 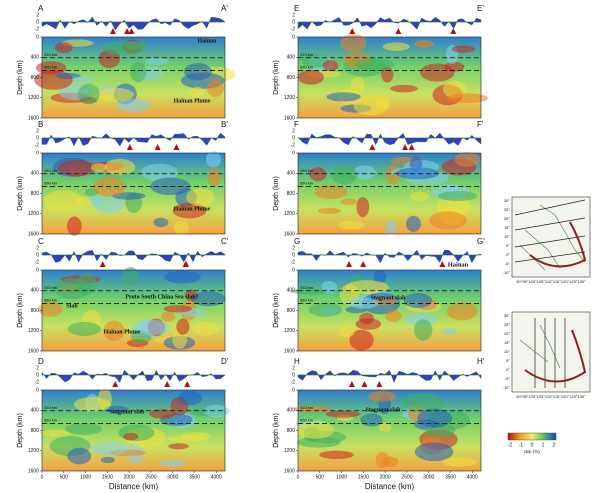 What do you see at coordinates (508, 378) in the screenshot?
I see `map-lat-label: -5°` at bounding box center [508, 378].